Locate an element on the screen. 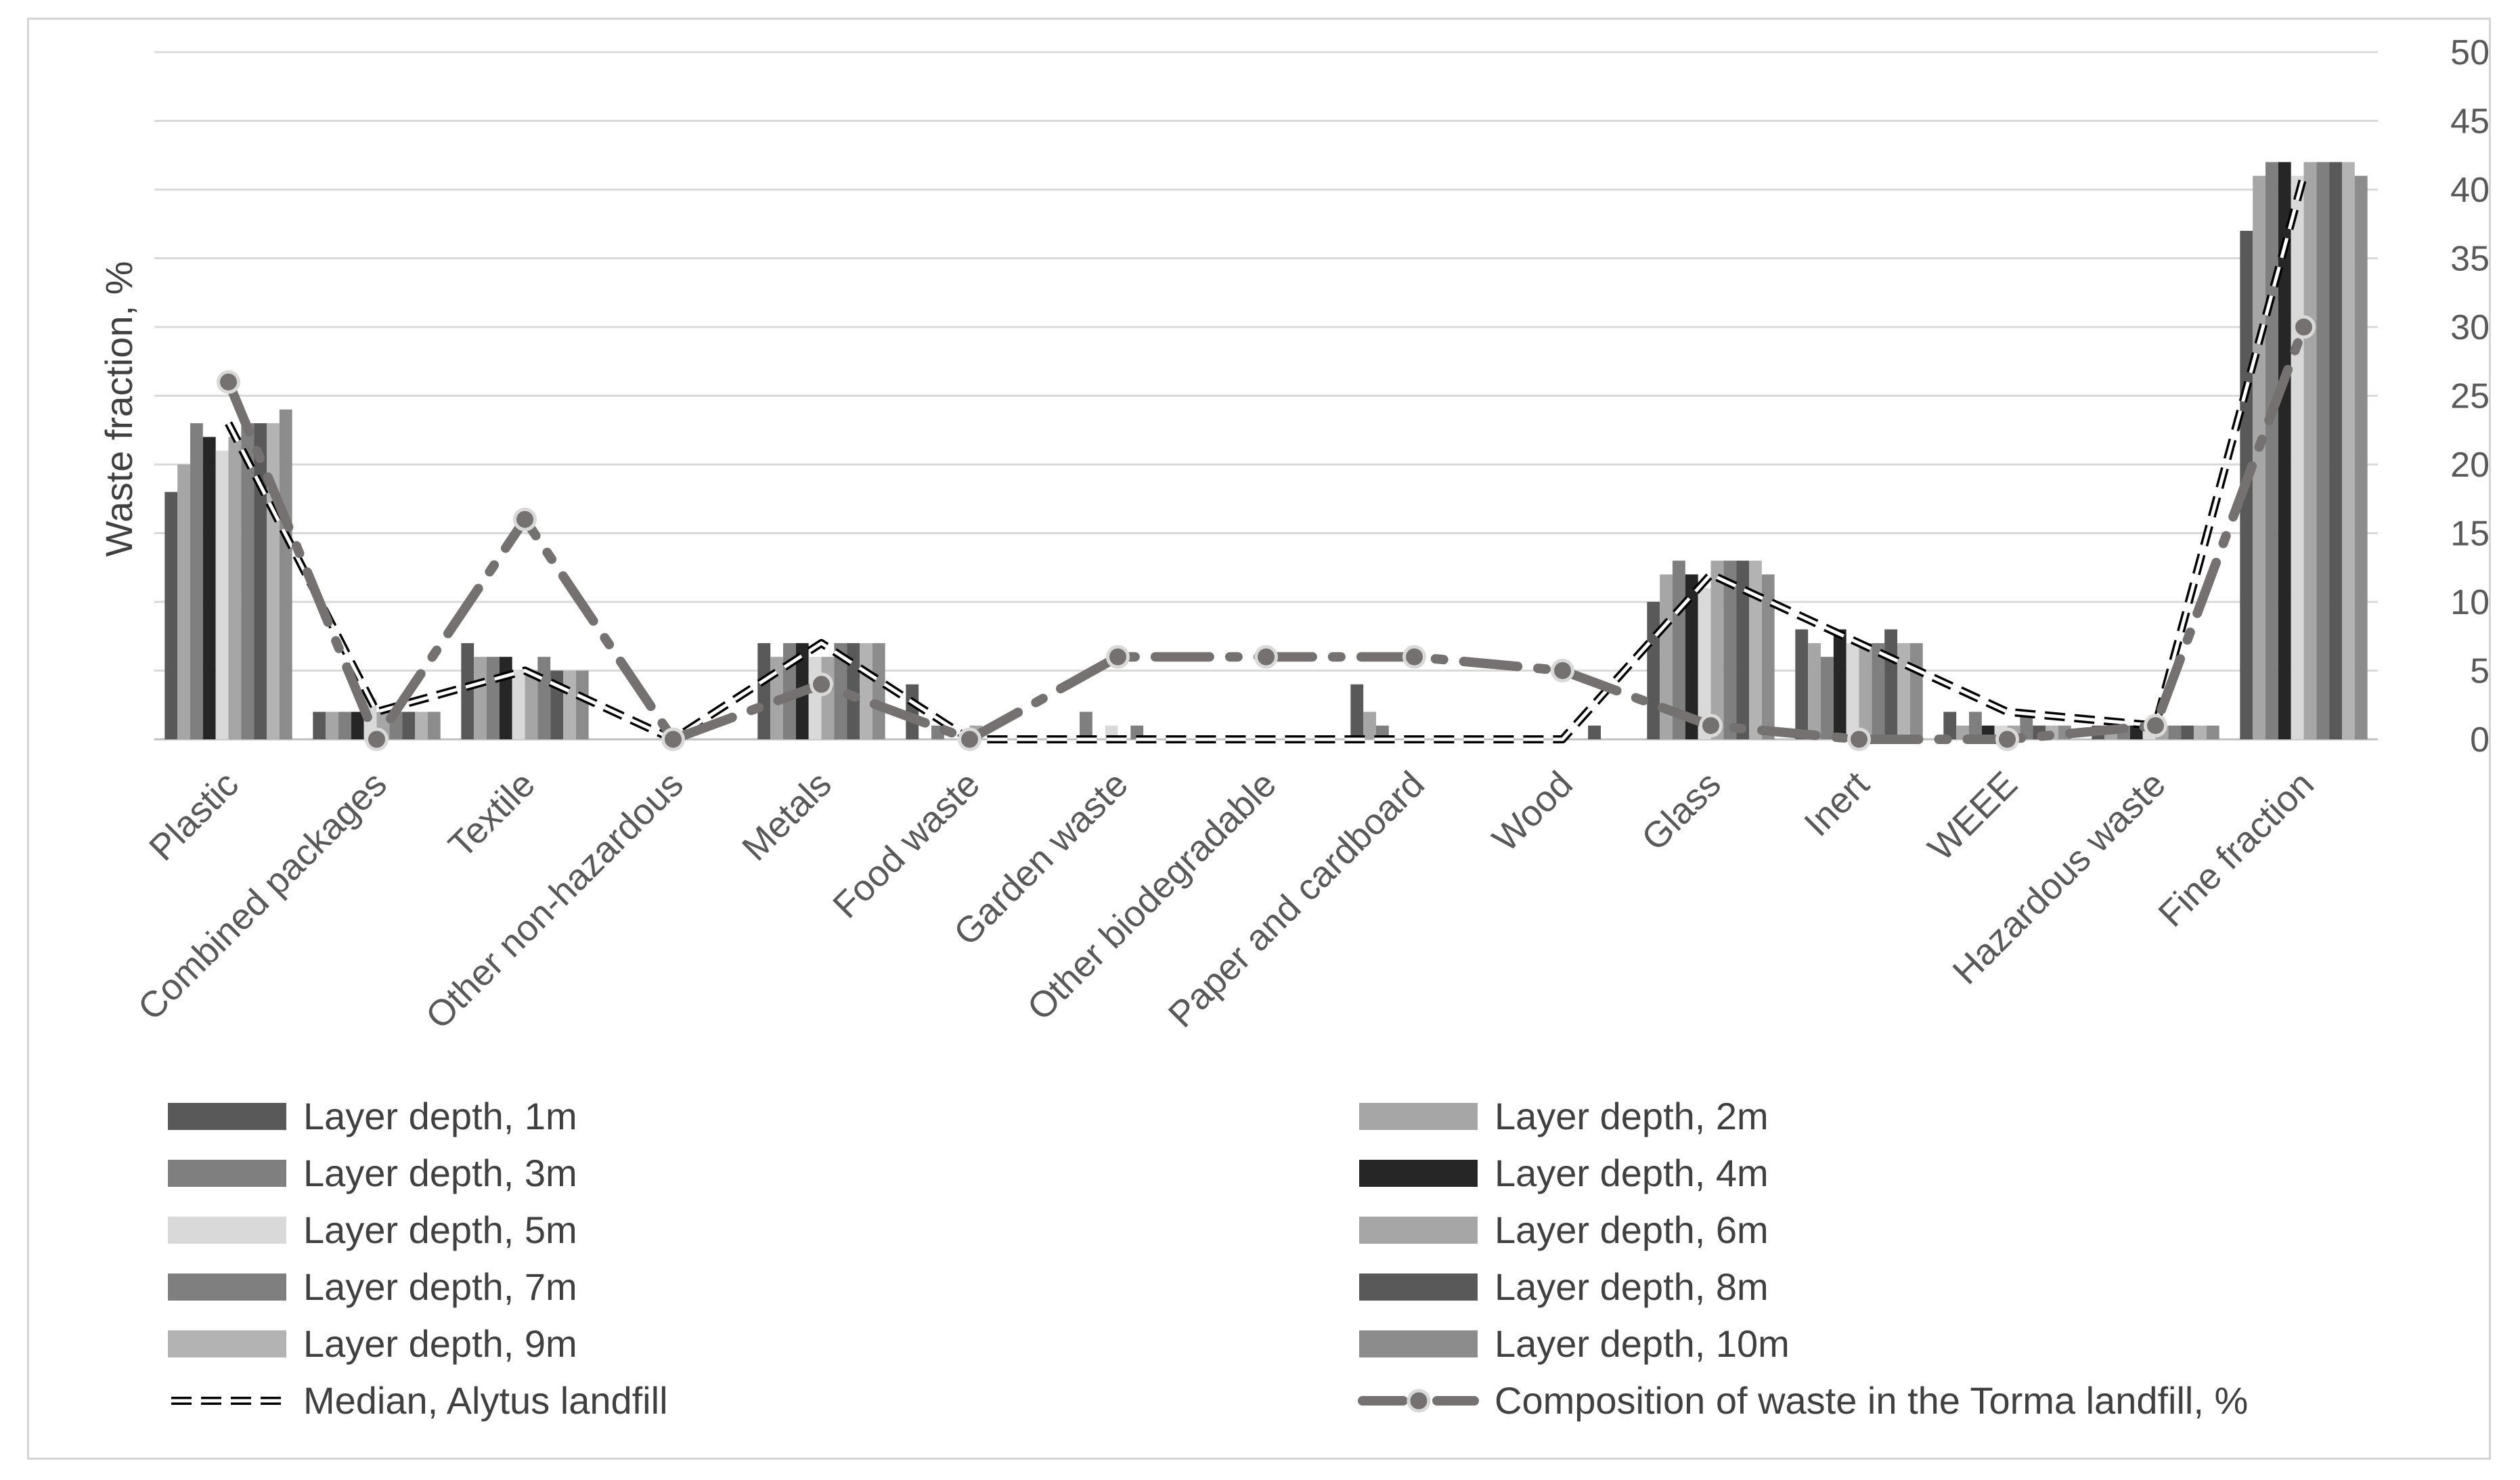  bar-plastic-layer-depth-1m is located at coordinates (171, 615).